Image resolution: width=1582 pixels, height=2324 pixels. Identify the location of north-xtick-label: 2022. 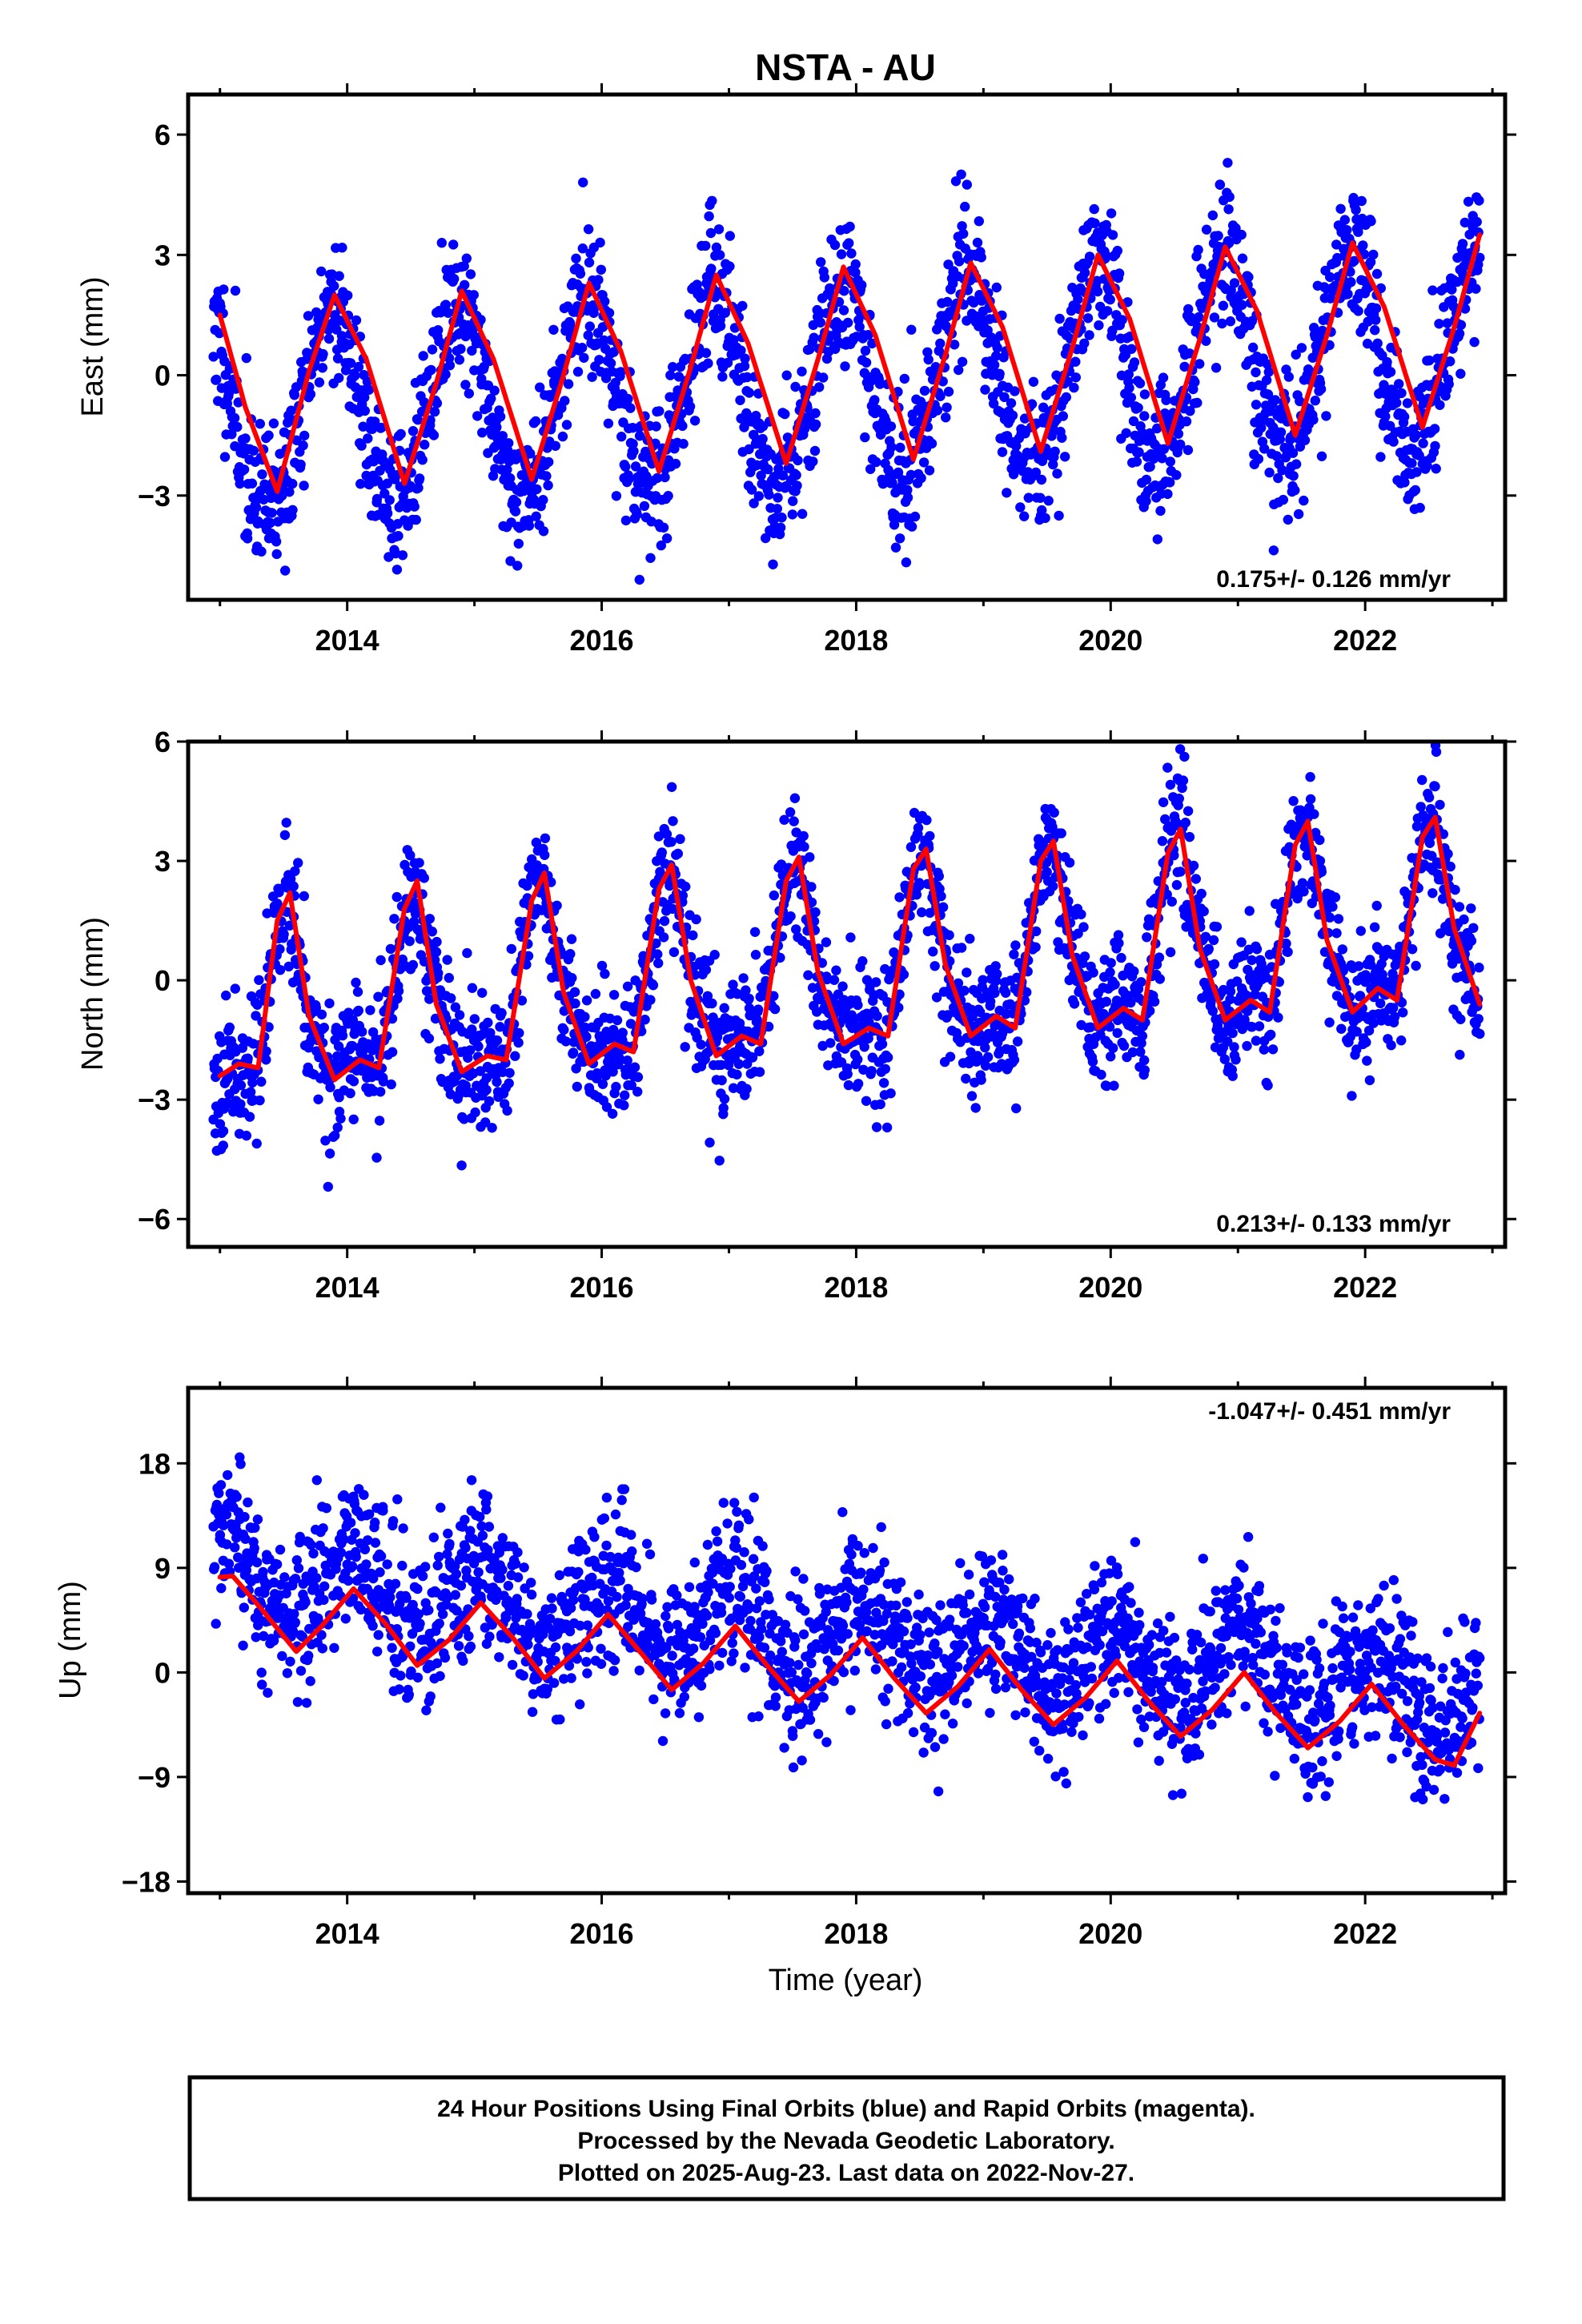
(1365, 1287).